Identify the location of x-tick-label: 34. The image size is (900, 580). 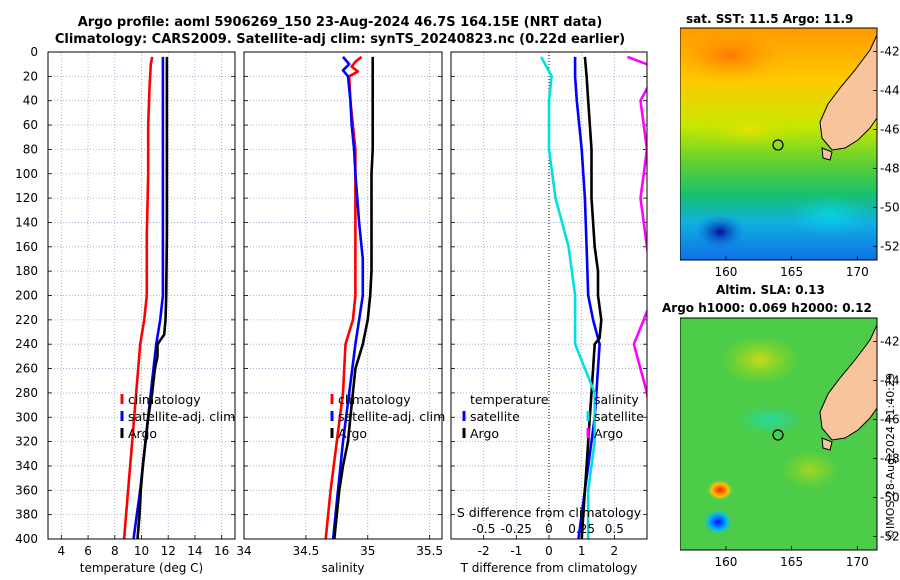
(243, 551).